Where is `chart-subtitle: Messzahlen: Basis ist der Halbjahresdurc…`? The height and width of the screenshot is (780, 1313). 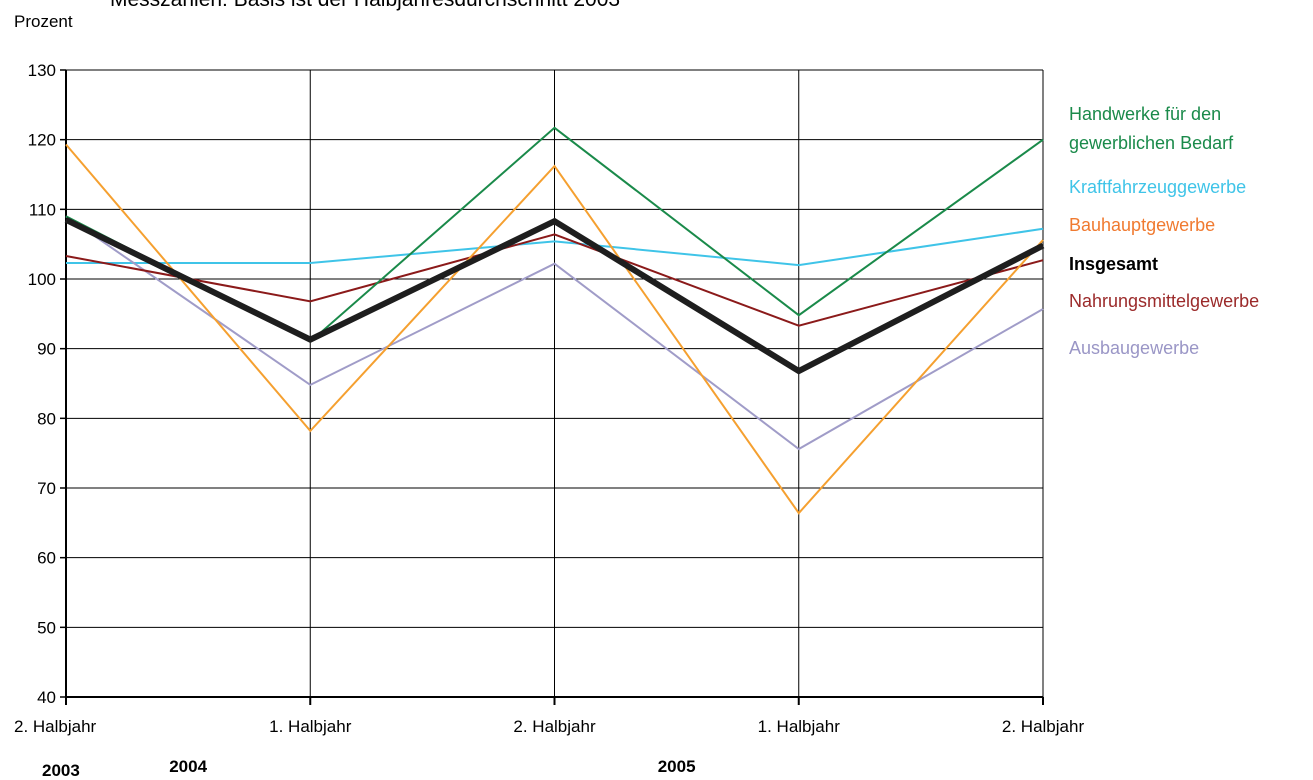 chart-subtitle: Messzahlen: Basis ist der Halbjahresdurc… is located at coordinates (365, 5).